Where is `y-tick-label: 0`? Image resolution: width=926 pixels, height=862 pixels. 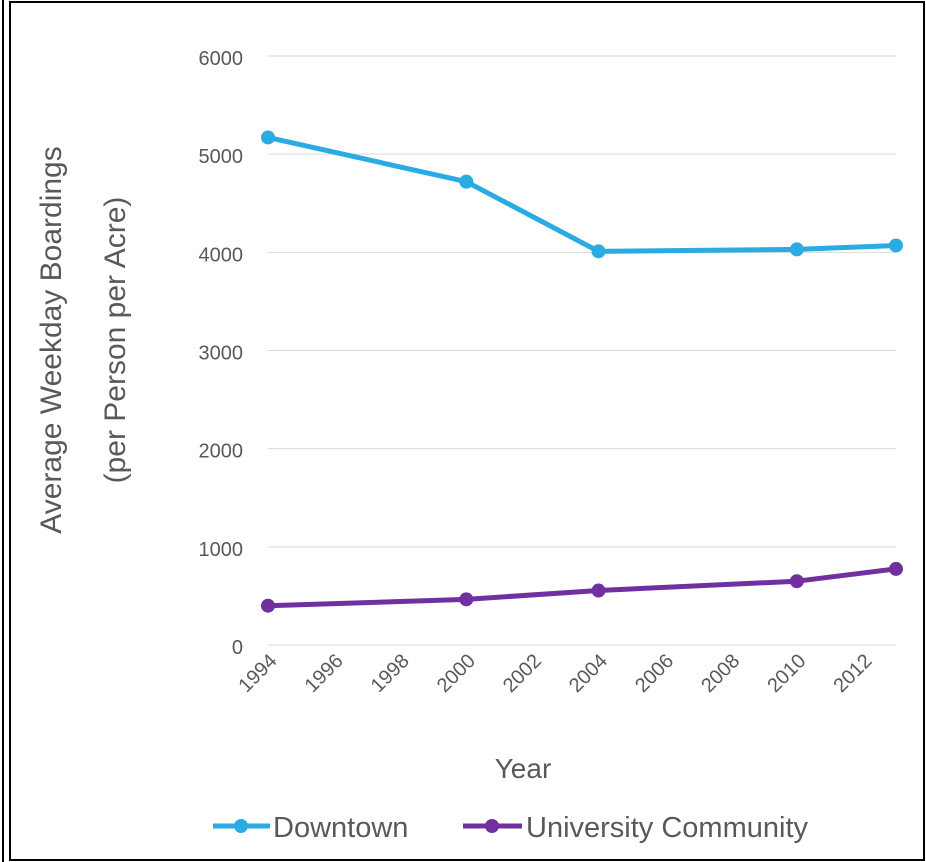 y-tick-label: 0 is located at coordinates (237, 648).